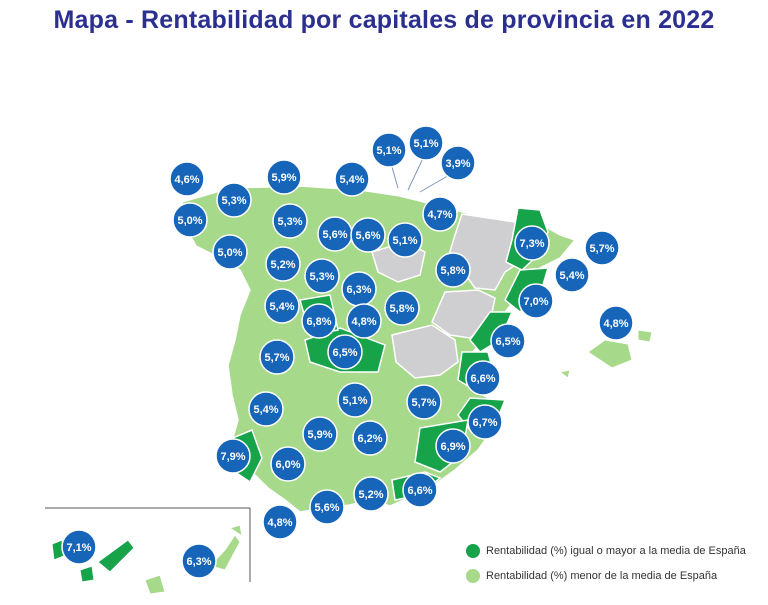 This screenshot has height=605, width=768. I want to click on bubble-value: 7,3%, so click(531, 244).